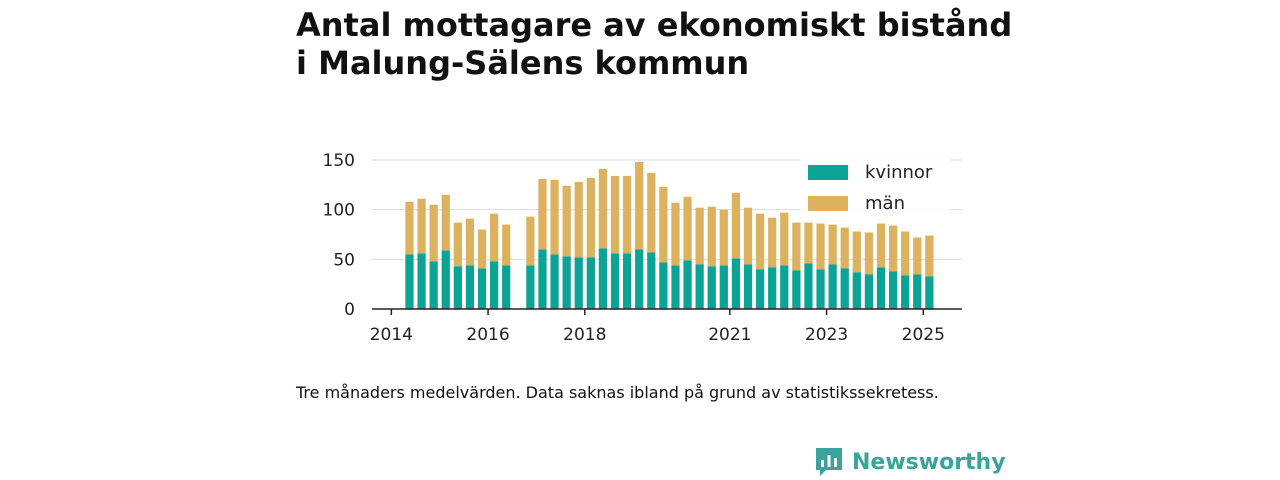 This screenshot has height=480, width=1280. What do you see at coordinates (344, 260) in the screenshot?
I see `y-tick-label: 50` at bounding box center [344, 260].